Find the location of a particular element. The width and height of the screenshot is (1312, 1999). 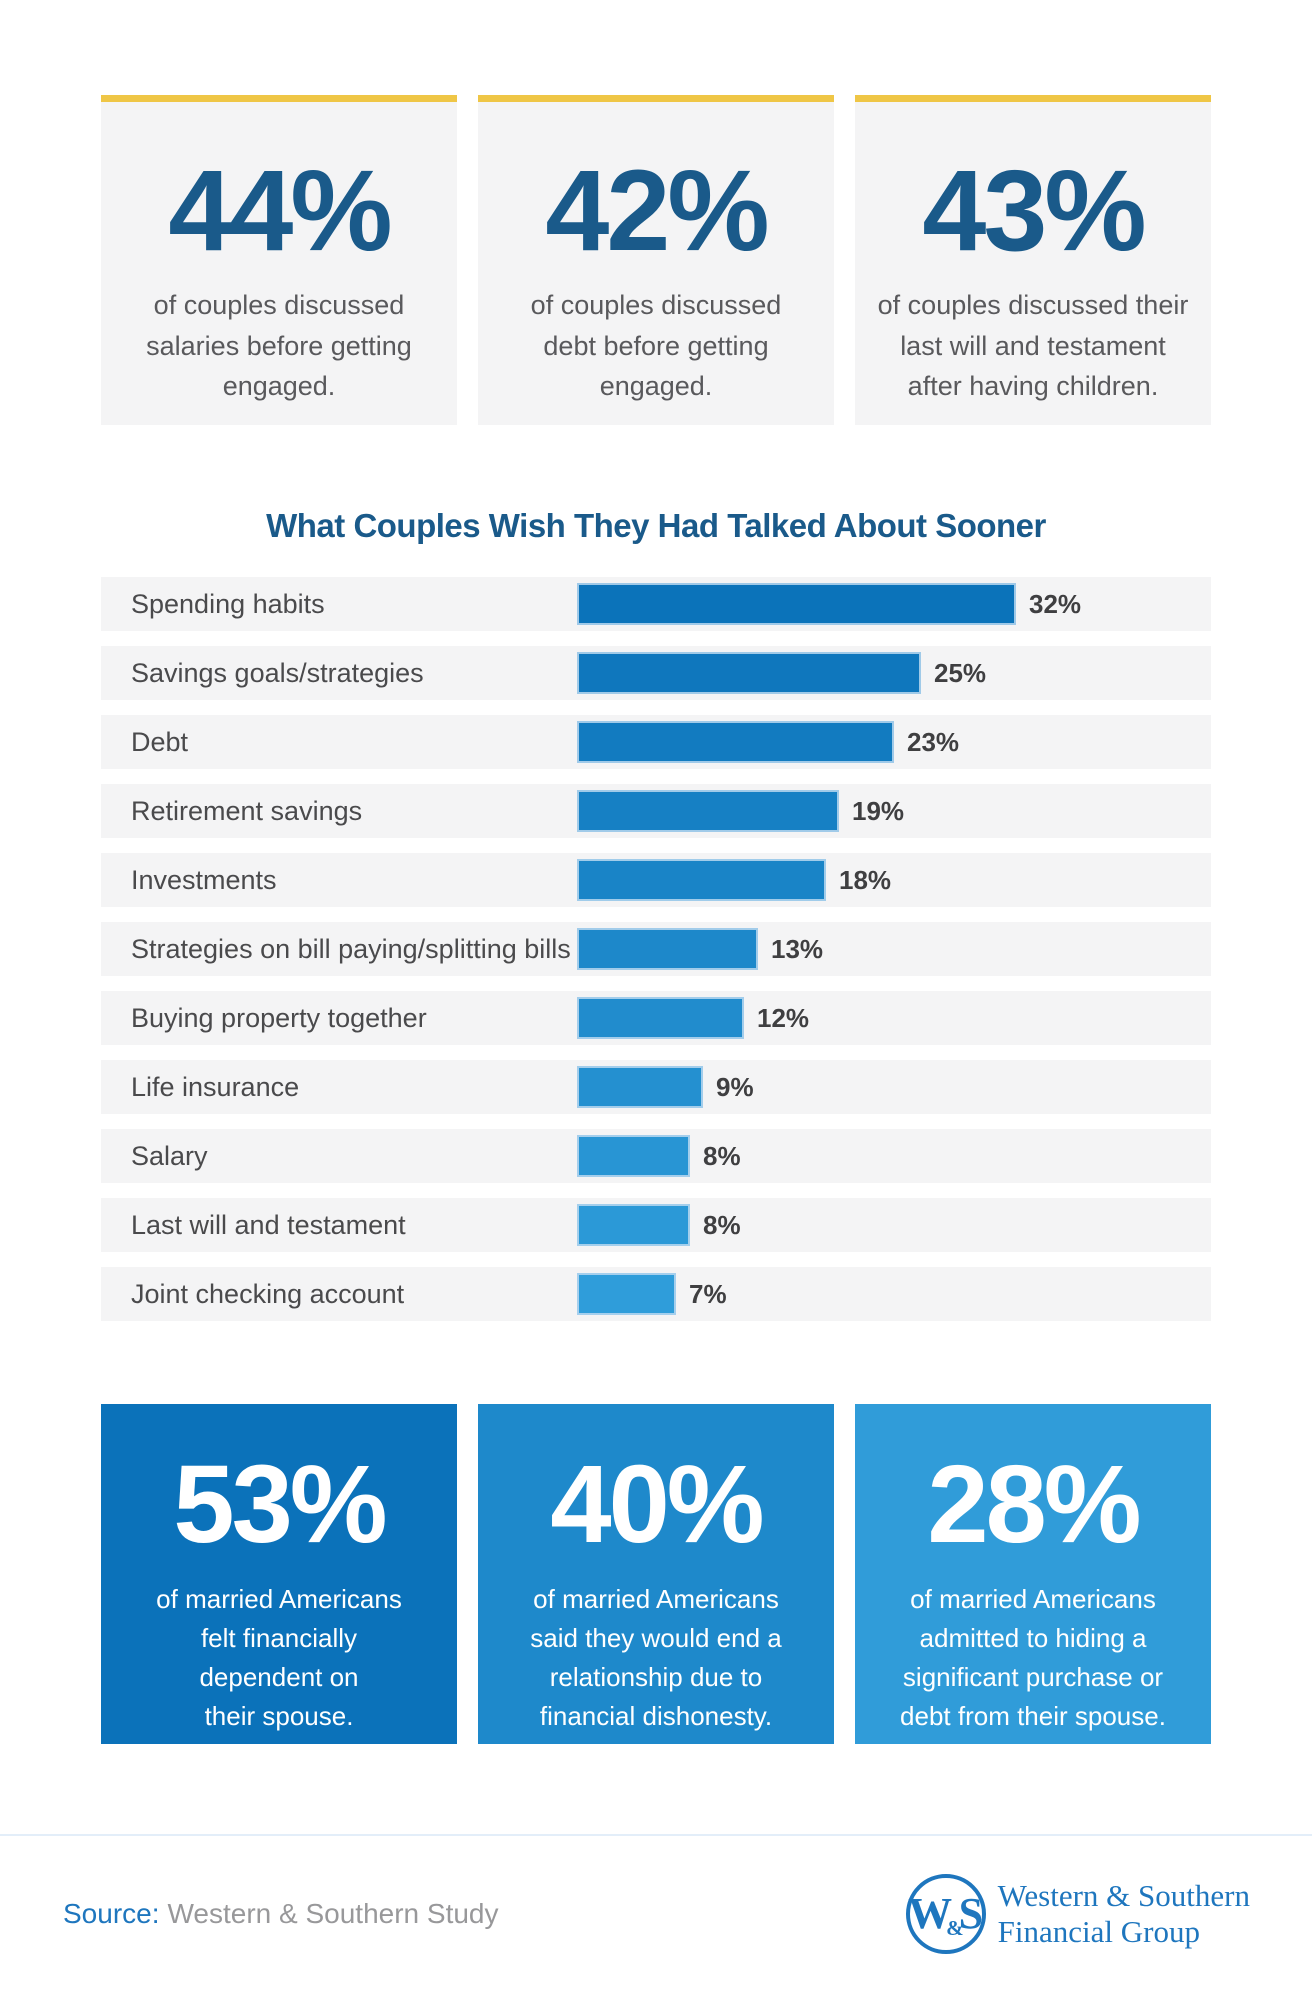

bar-row: Life insurance 9% is located at coordinates (656, 1087).